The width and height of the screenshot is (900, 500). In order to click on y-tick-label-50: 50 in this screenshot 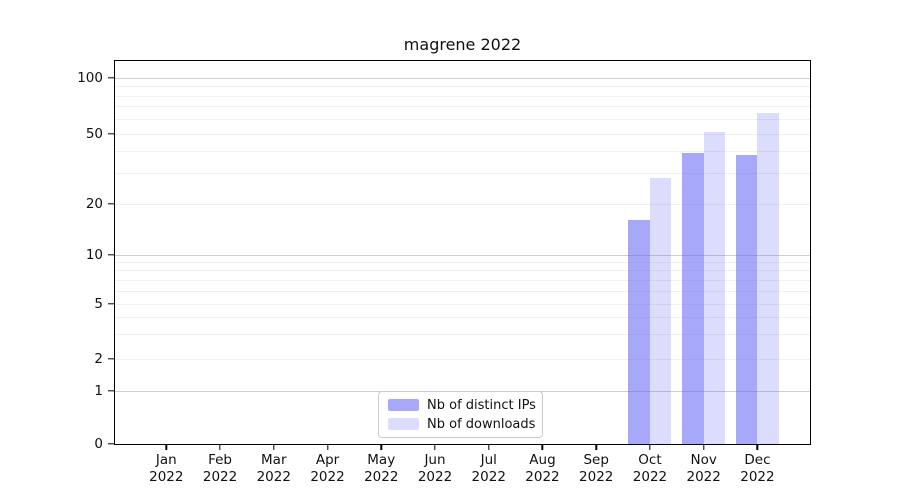, I will do `click(94, 134)`.